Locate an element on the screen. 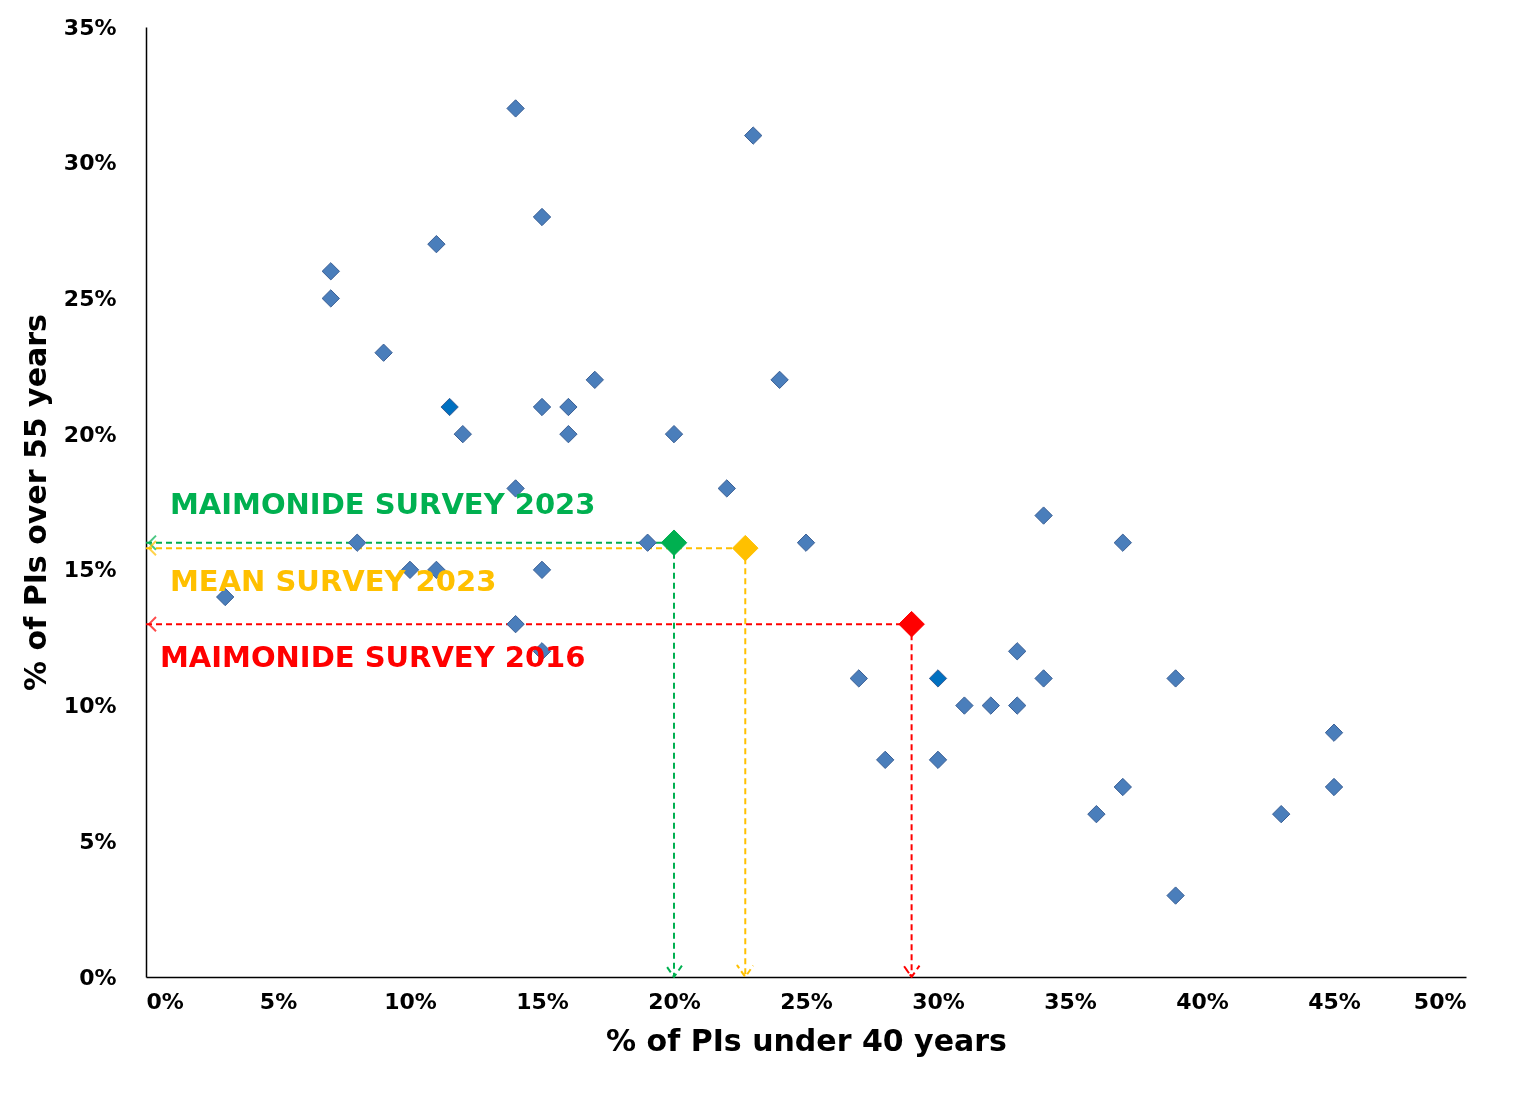 The width and height of the screenshot is (1517, 1110). y-axis-title: % of PIs over 55 years is located at coordinates (35, 502).